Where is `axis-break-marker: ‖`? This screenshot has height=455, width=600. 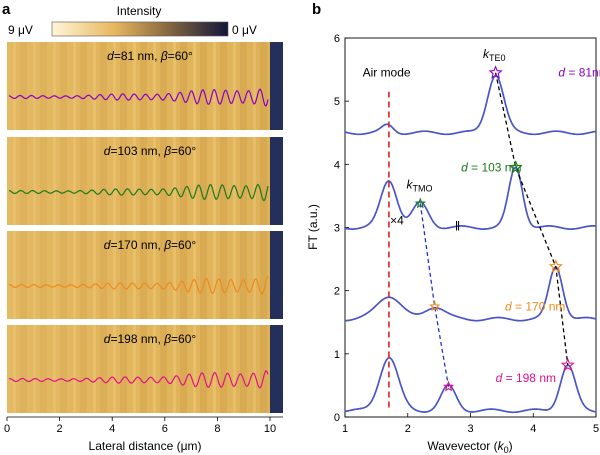
axis-break-marker: ‖ is located at coordinates (457, 226).